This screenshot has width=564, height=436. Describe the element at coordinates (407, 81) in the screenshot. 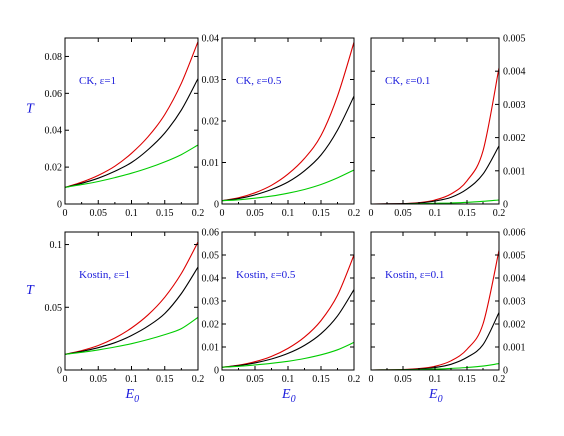

I see `panel-annotation: CK, ε=0.1` at that location.